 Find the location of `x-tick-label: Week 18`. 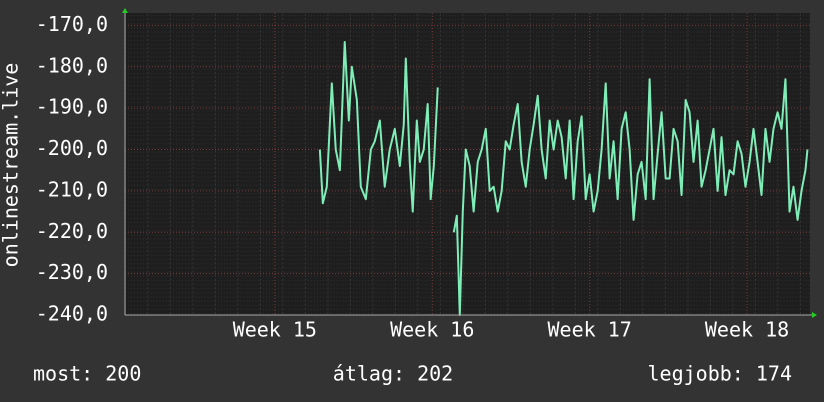

x-tick-label: Week 18 is located at coordinates (747, 330).